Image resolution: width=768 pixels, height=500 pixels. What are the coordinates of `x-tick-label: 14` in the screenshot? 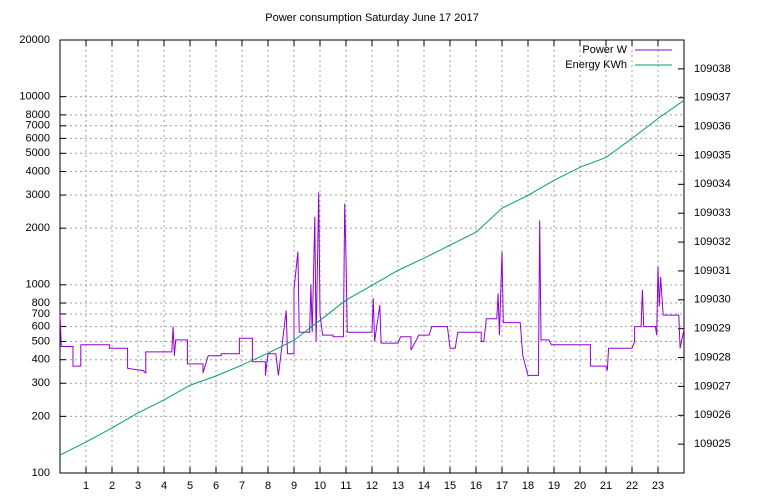 It's located at (424, 486).